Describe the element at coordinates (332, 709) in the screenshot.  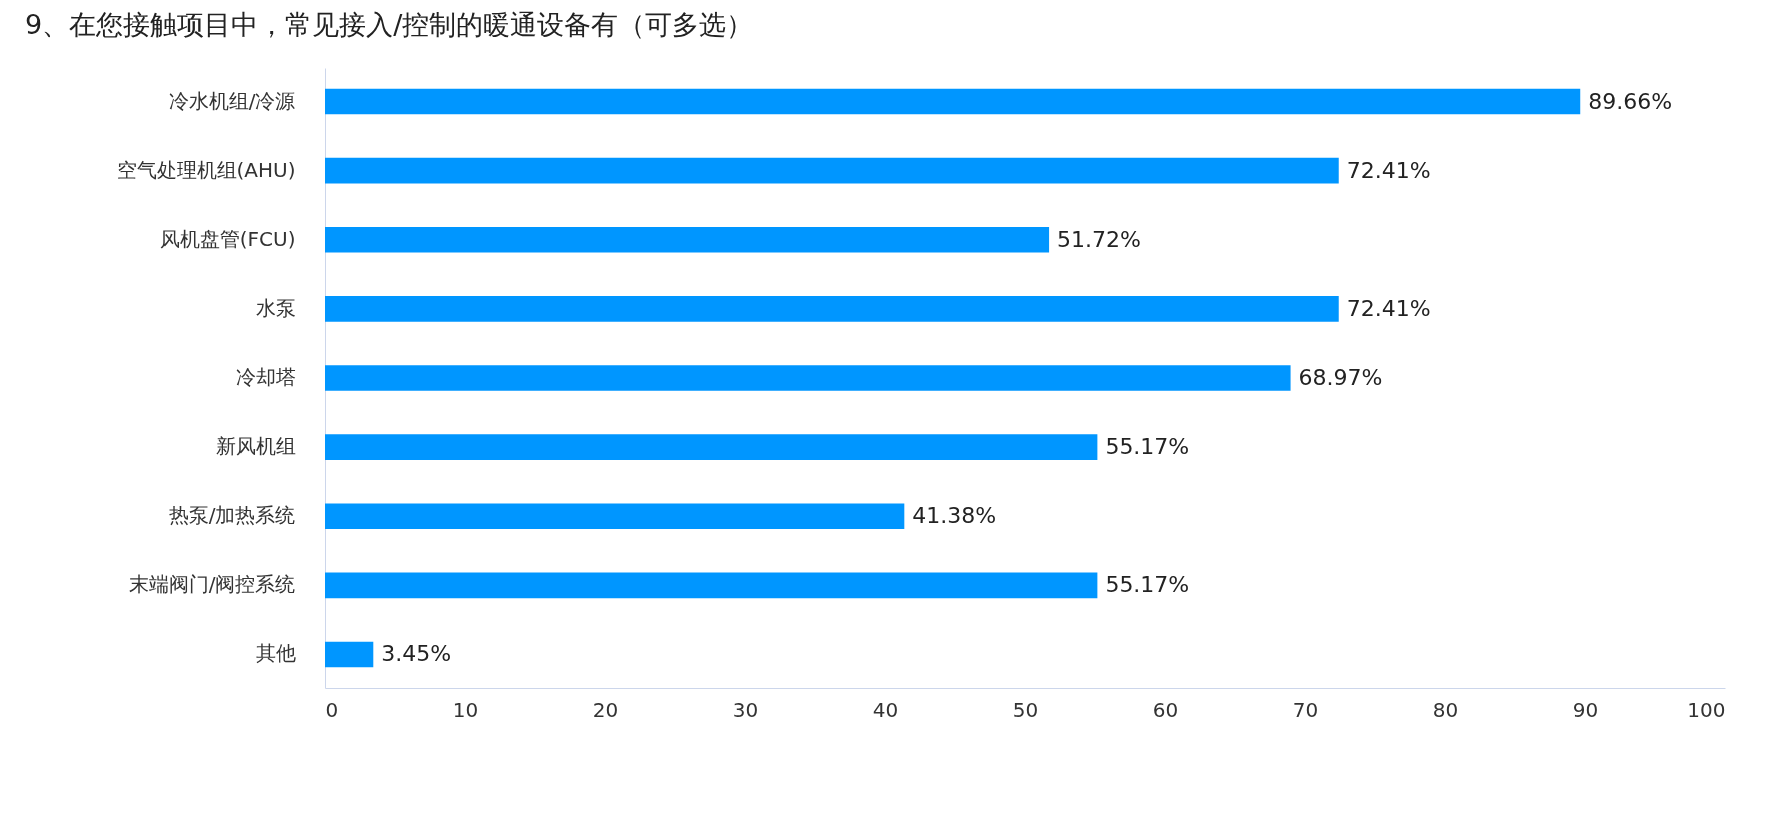
I see `x-tick-label: 0` at that location.